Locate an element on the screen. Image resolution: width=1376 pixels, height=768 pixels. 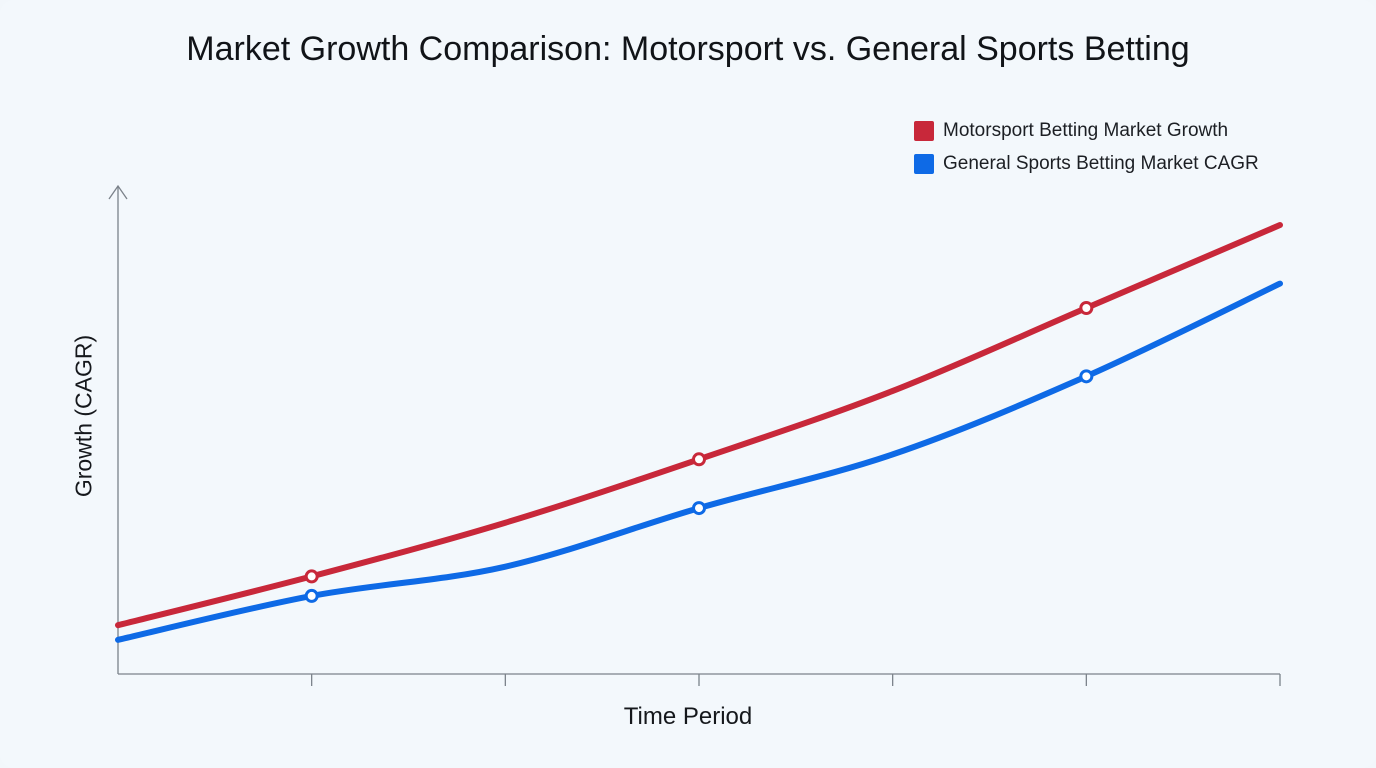
y-axis-arrow is located at coordinates (118, 192).